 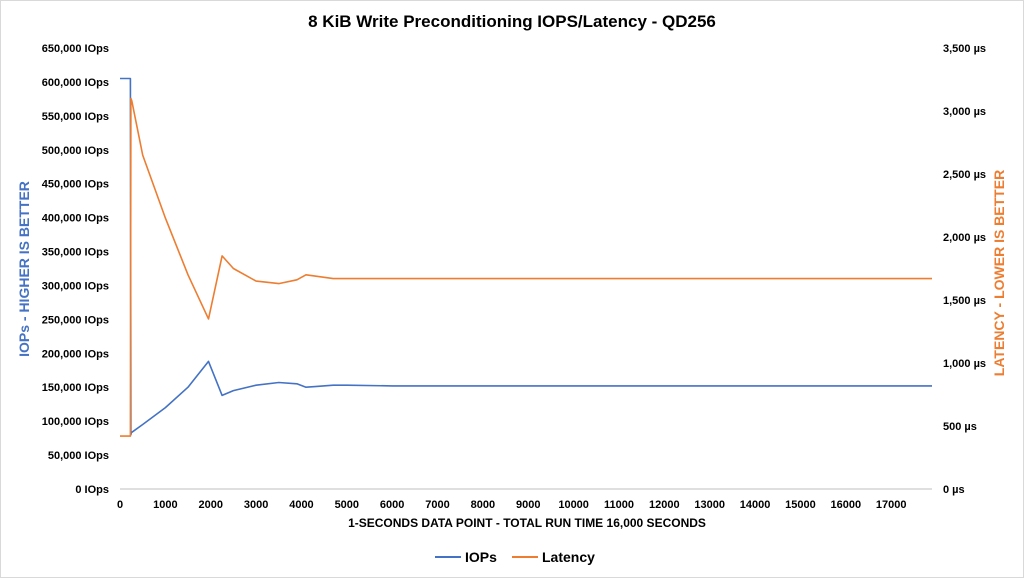 What do you see at coordinates (301, 505) in the screenshot?
I see `x-tick-label: 4000` at bounding box center [301, 505].